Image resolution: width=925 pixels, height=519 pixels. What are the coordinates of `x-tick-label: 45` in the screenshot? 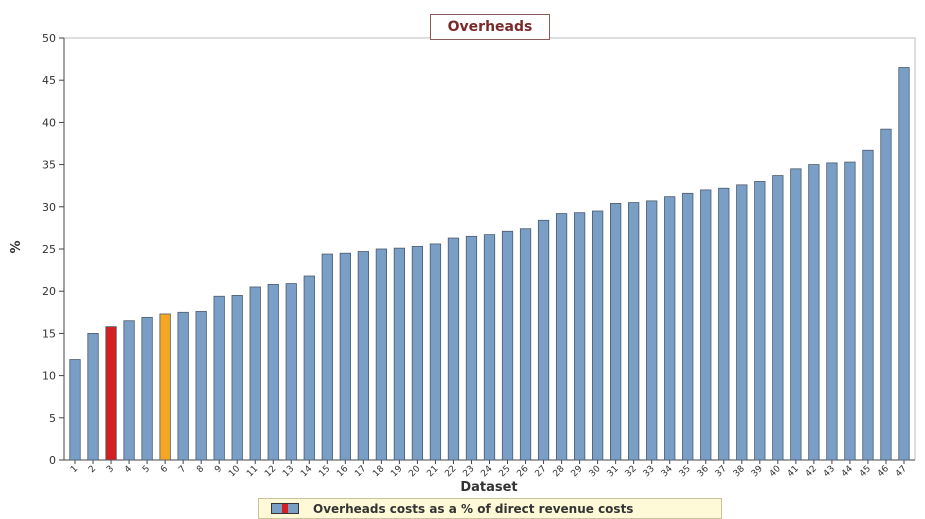 It's located at (865, 471).